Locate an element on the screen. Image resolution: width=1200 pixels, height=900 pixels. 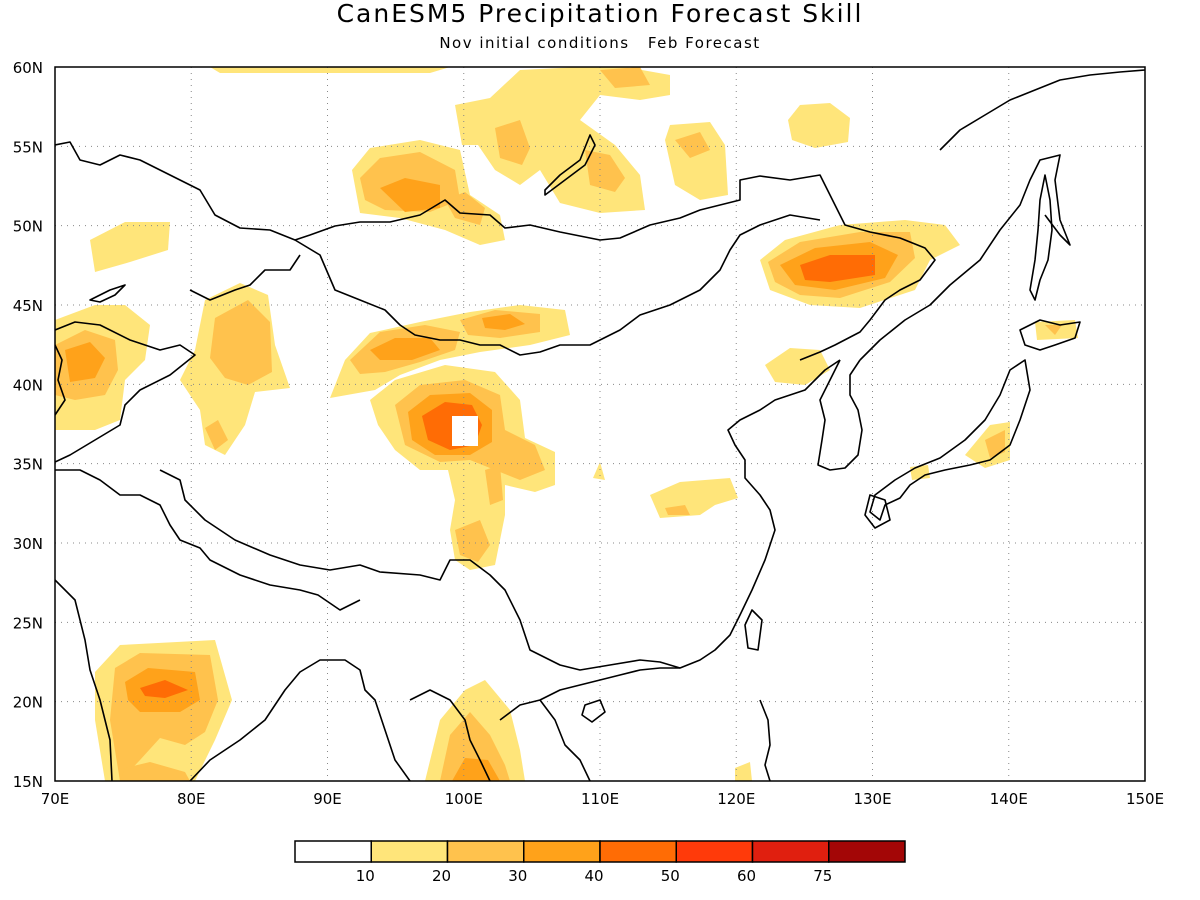
longitude-tick-label: 70E is located at coordinates (55, 799).